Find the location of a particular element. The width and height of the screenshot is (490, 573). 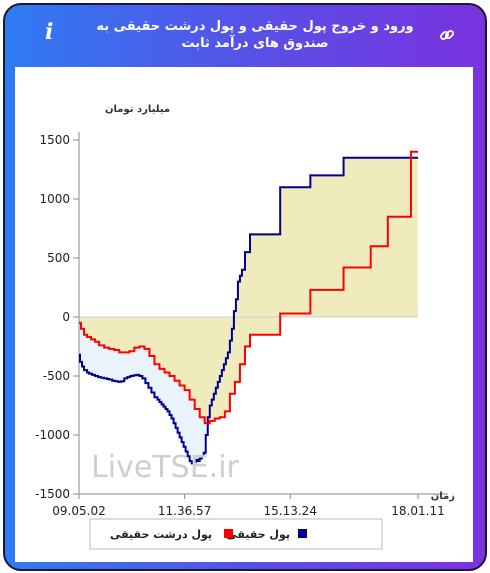

x-tick-label: 15.13.24 is located at coordinates (290, 511).